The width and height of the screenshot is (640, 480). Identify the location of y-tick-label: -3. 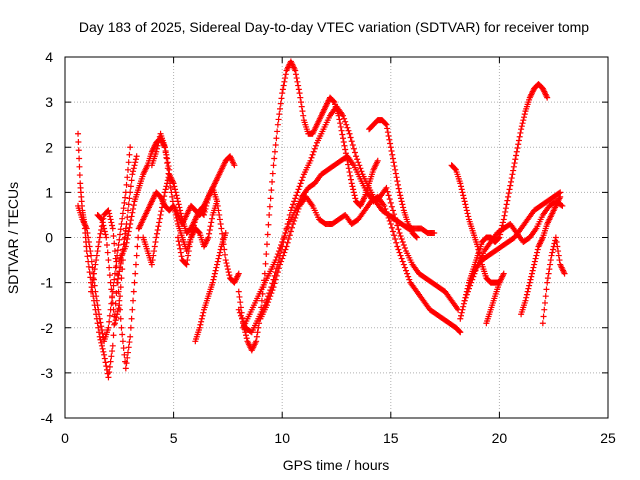
(47, 373).